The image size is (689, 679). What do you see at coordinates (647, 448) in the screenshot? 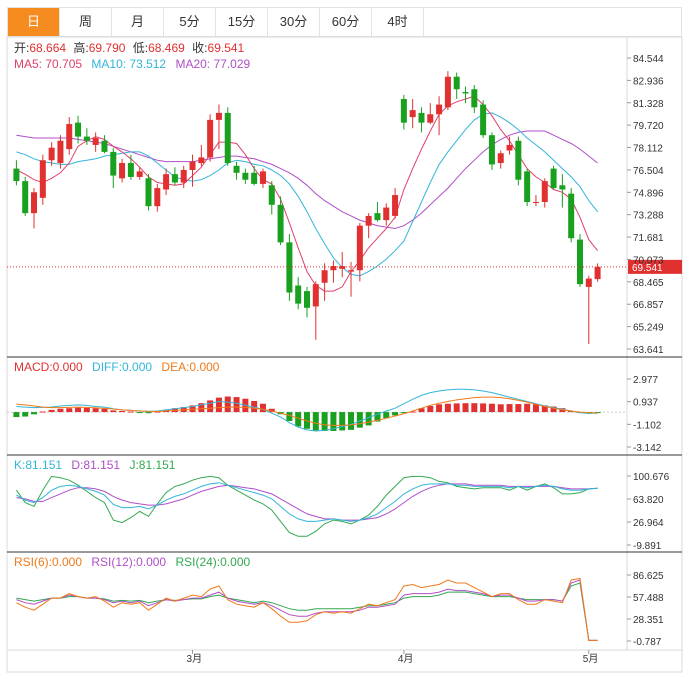
I see `macd-tick-label: -3.142` at bounding box center [647, 448].